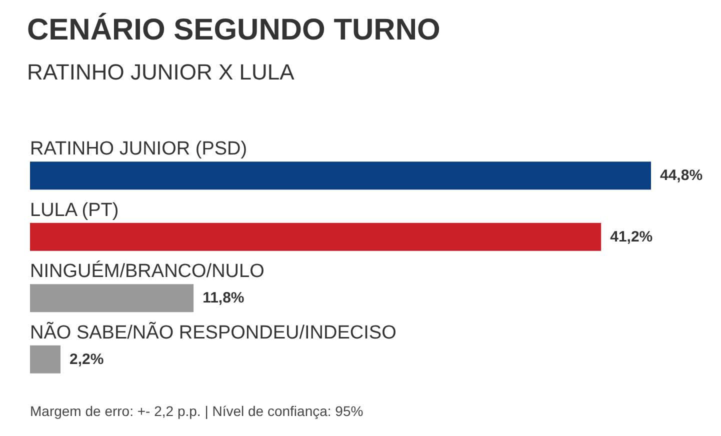  What do you see at coordinates (139, 149) in the screenshot?
I see `y-tick-label: RATINHO JUNIOR (PSD)` at bounding box center [139, 149].